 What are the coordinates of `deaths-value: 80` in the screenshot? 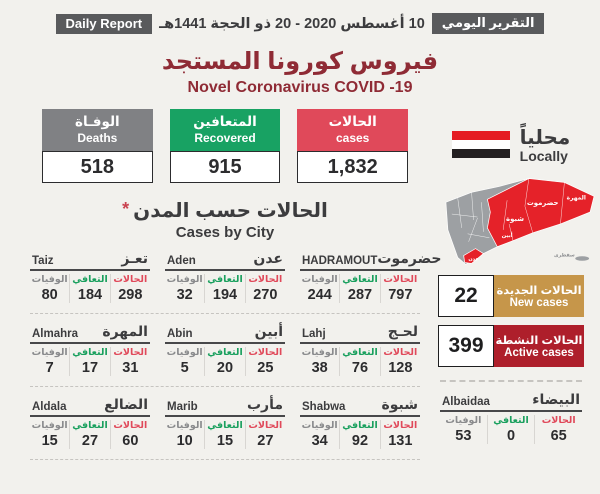 It's located at (49, 295).